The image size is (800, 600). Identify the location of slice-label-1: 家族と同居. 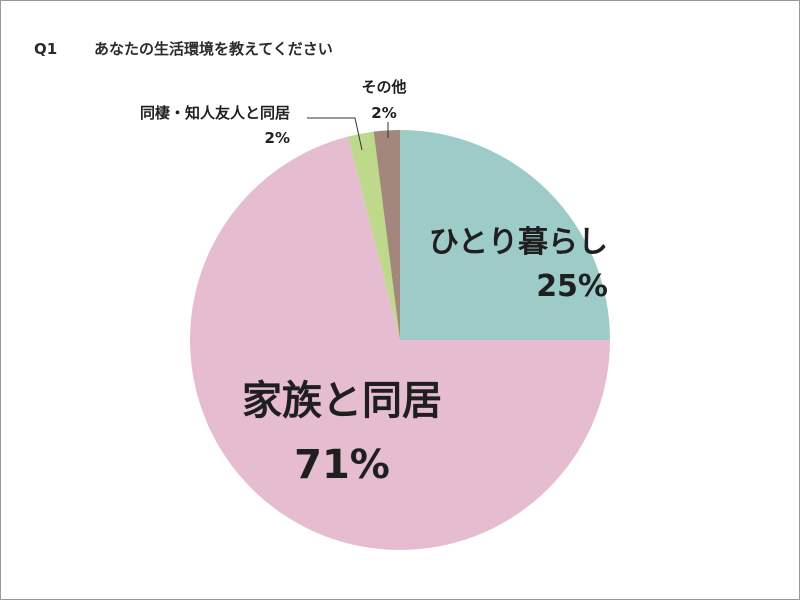
(342, 401).